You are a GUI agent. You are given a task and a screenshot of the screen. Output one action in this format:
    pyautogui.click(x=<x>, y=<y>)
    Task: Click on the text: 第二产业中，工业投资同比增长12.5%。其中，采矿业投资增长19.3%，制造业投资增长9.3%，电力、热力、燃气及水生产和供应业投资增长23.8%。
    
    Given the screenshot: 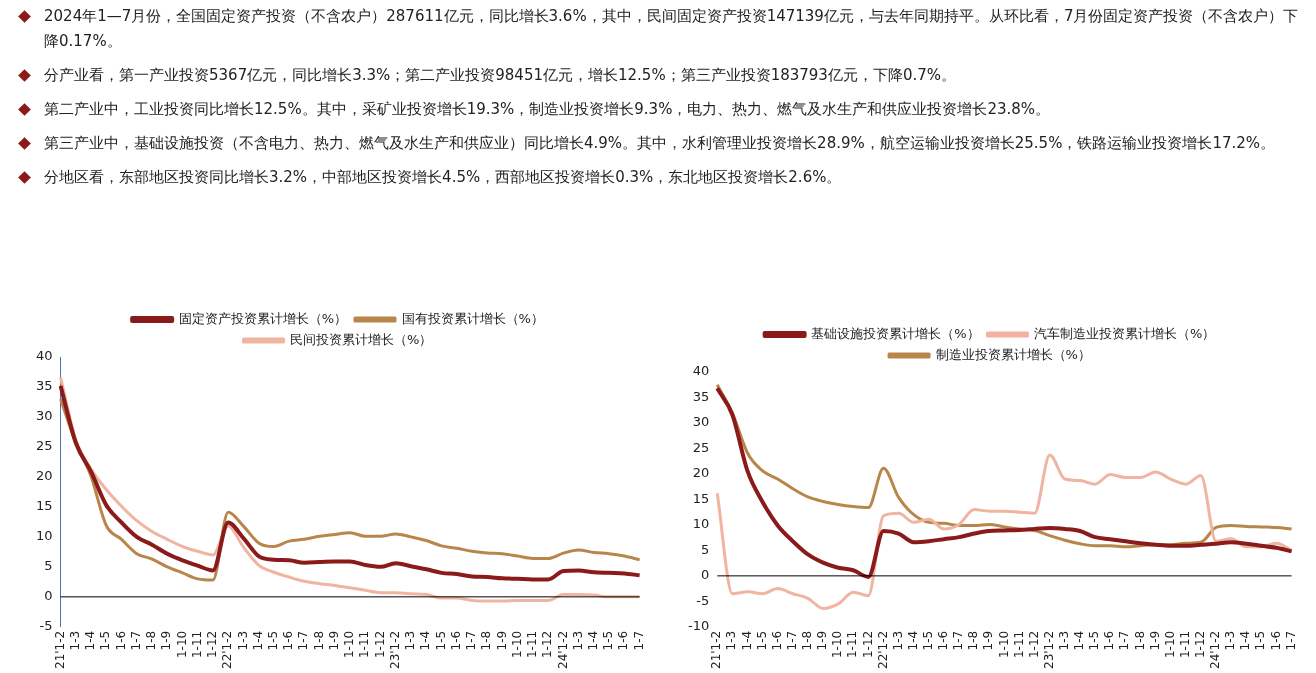 What is the action you would take?
    pyautogui.click(x=547, y=109)
    